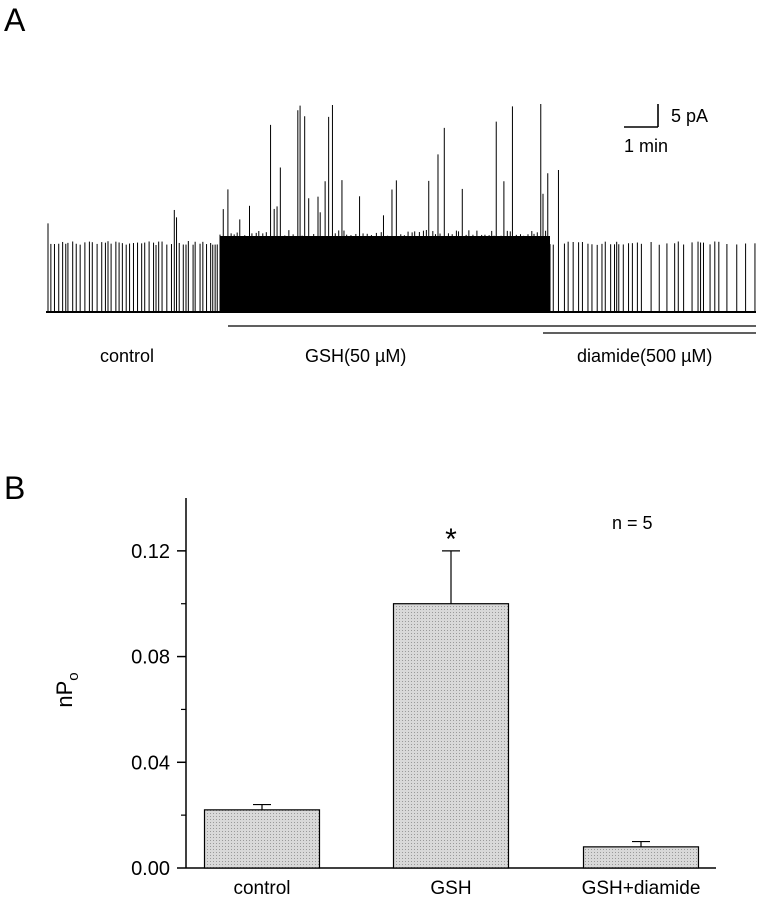 The height and width of the screenshot is (900, 760). What do you see at coordinates (15, 488) in the screenshot?
I see `panel-b-letter: B` at bounding box center [15, 488].